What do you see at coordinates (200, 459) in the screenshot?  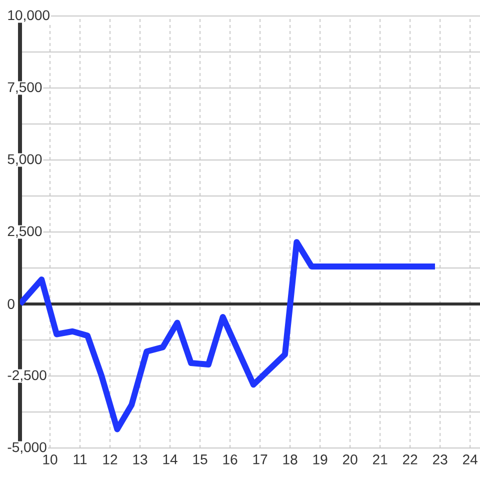 I see `x-tick-label: 15` at bounding box center [200, 459].